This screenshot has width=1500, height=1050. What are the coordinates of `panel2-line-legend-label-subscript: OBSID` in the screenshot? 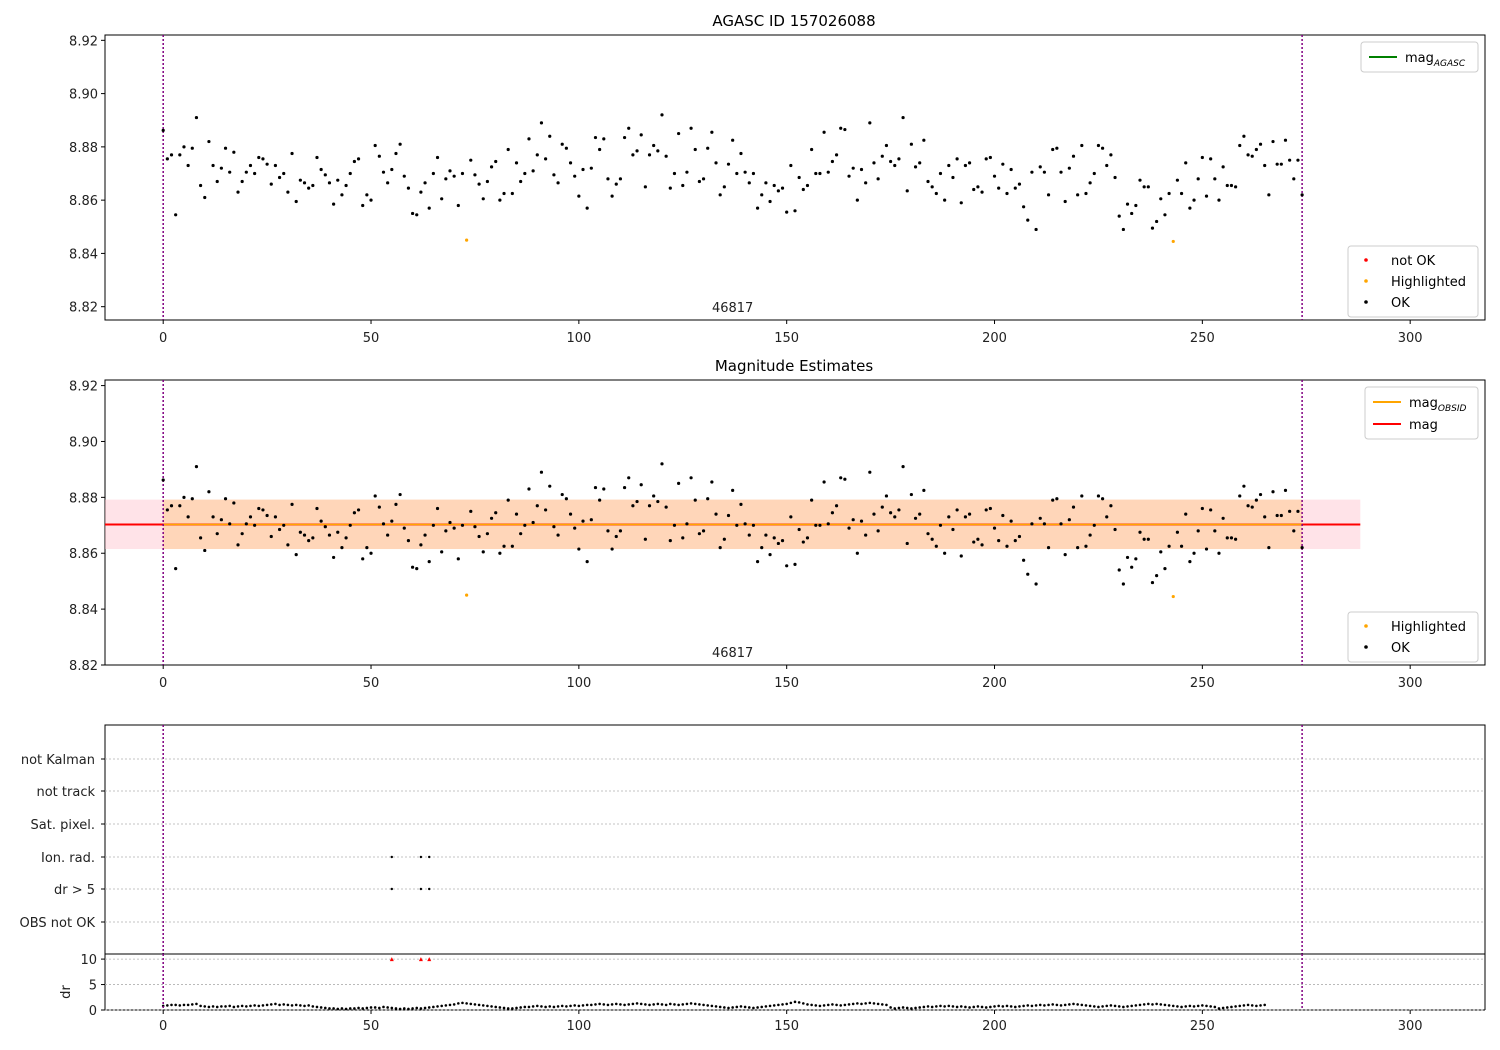 It's located at (1452, 409).